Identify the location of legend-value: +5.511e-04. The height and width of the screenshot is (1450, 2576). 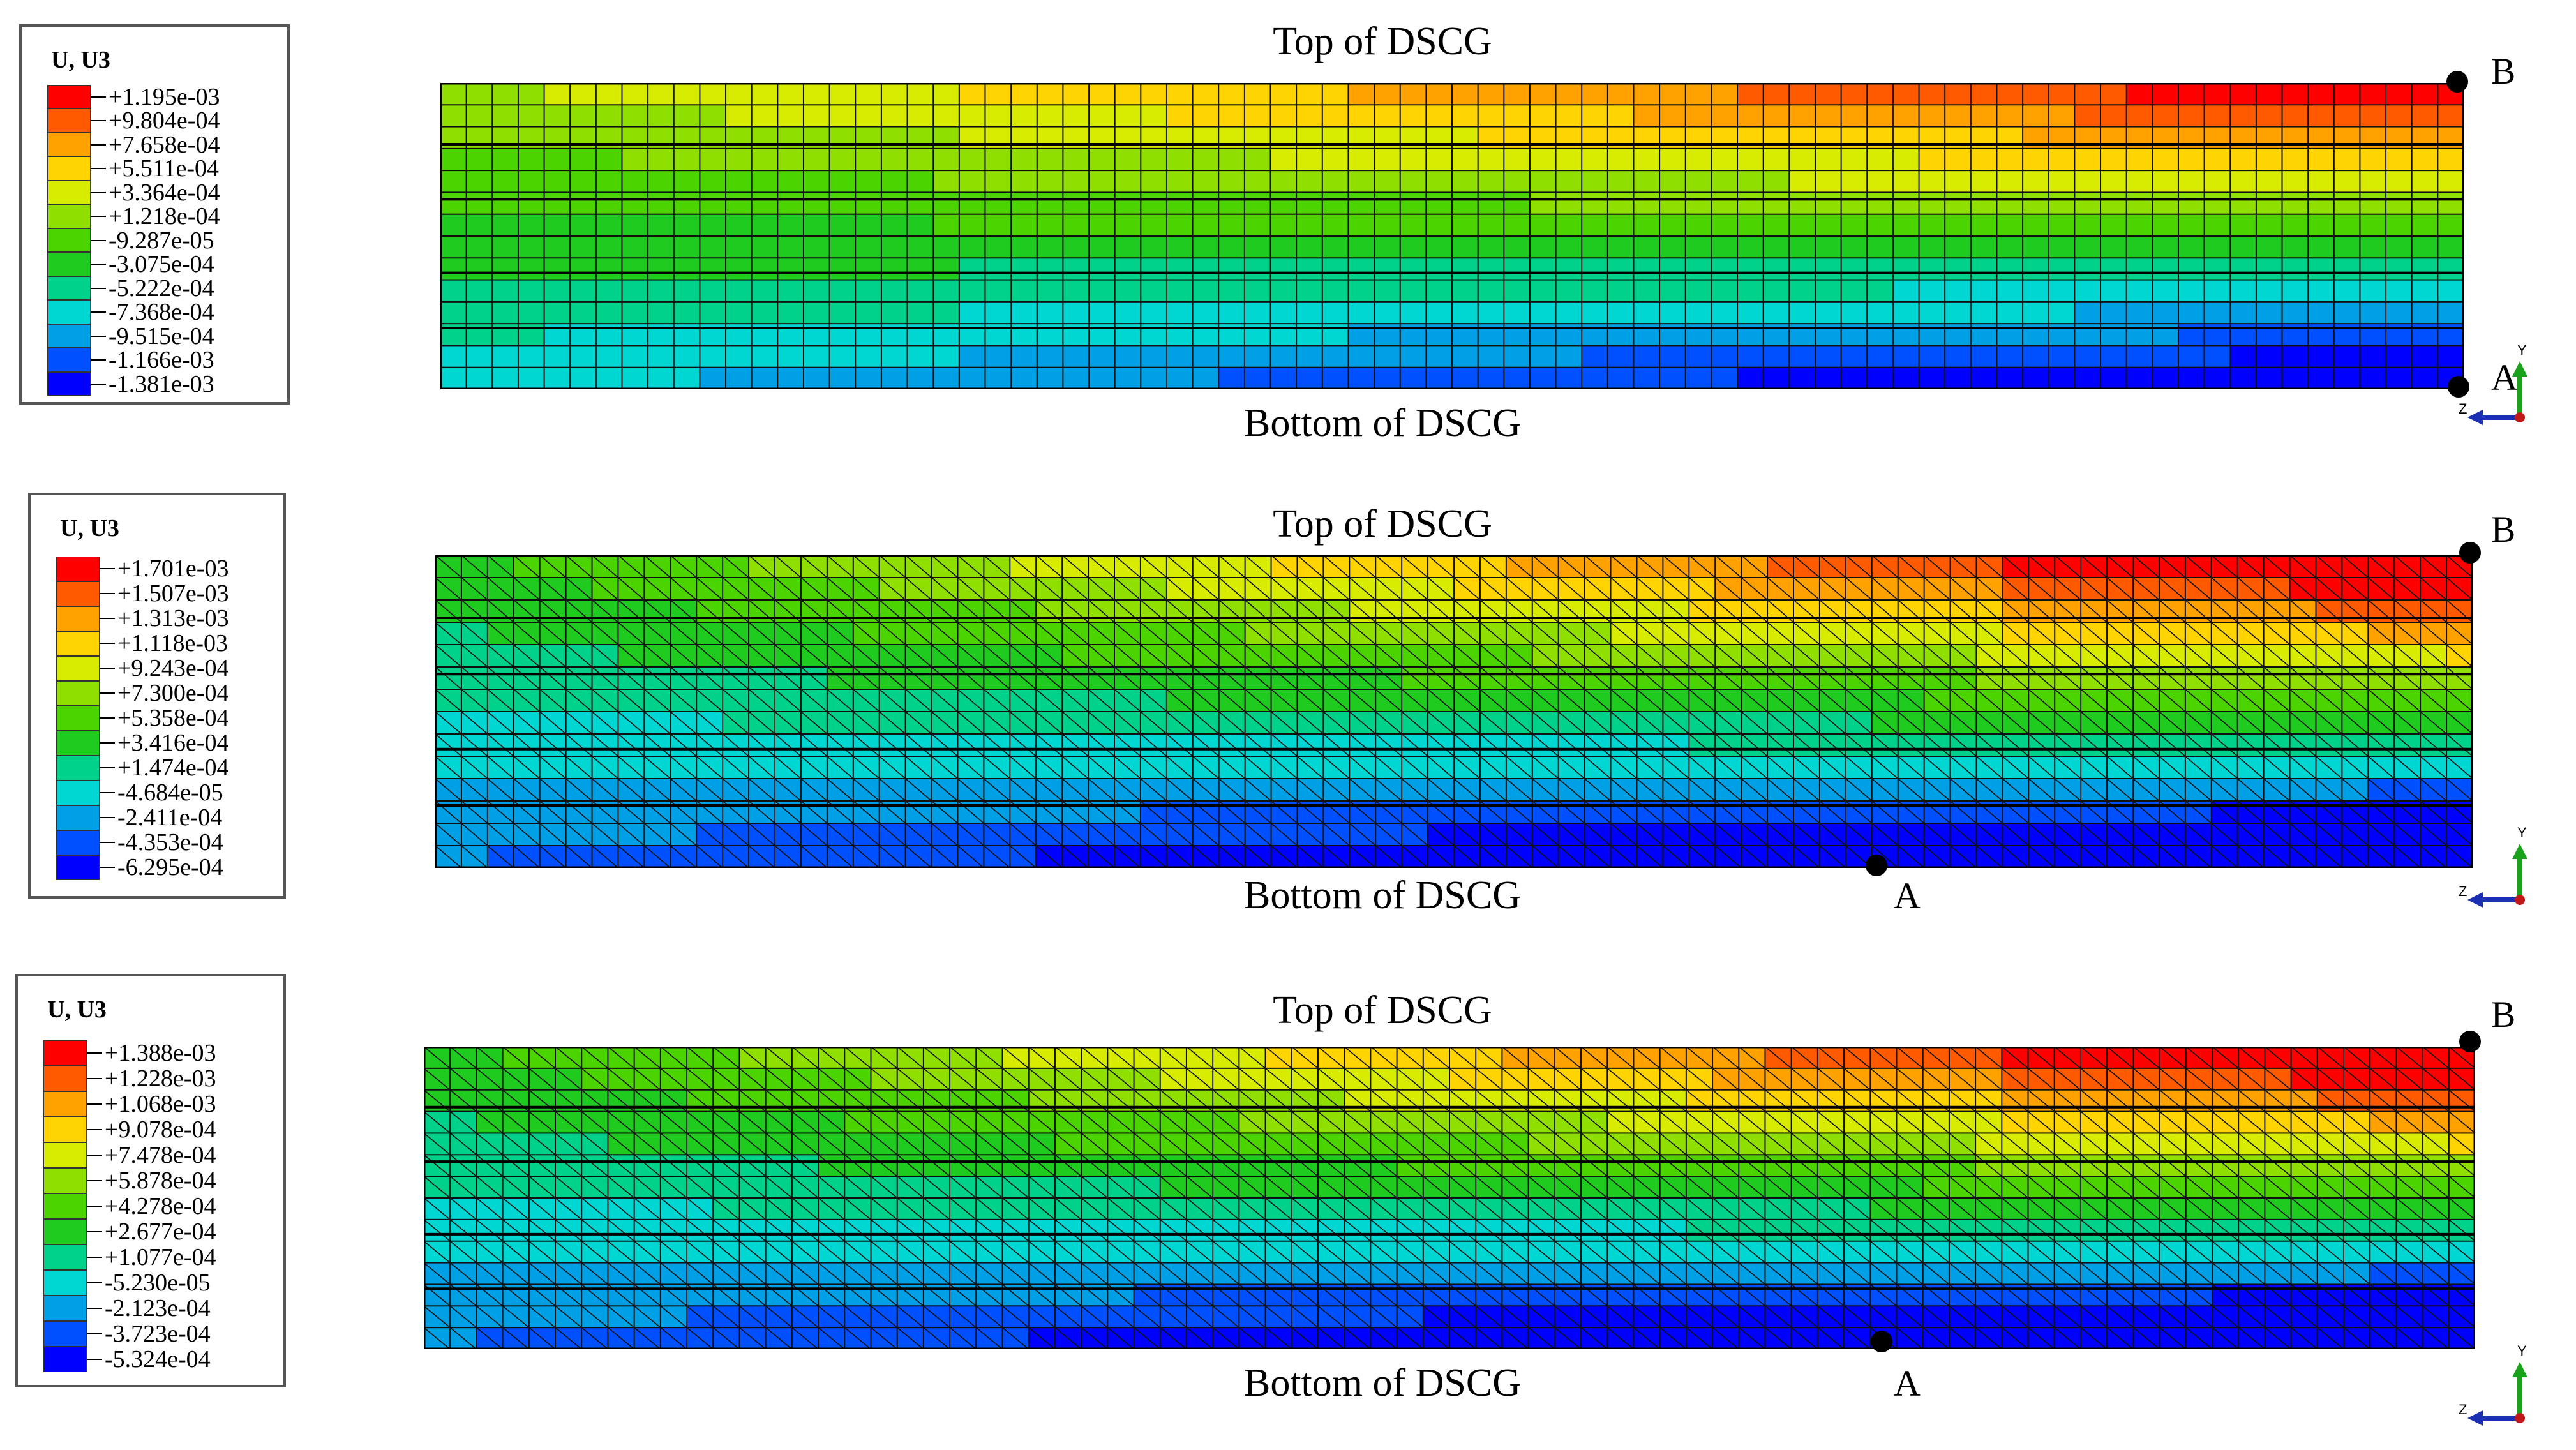
(164, 168).